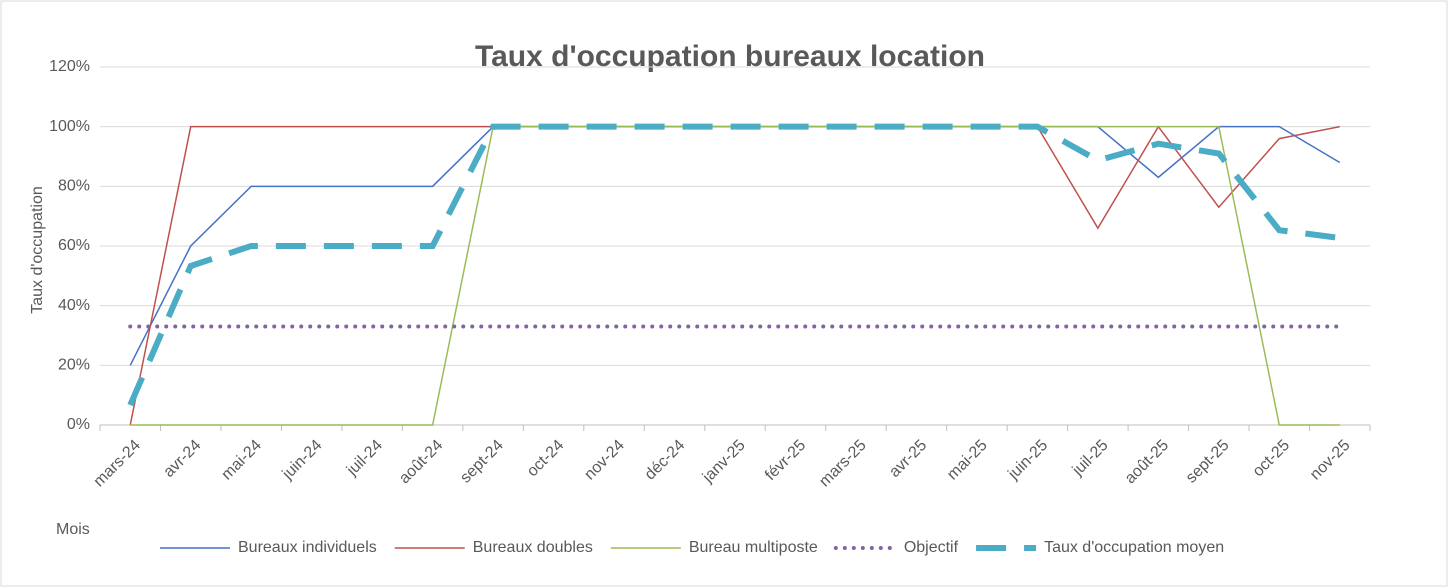 Image resolution: width=1449 pixels, height=588 pixels. I want to click on chart-title: Taux d'occupation bureaux location, so click(730, 56).